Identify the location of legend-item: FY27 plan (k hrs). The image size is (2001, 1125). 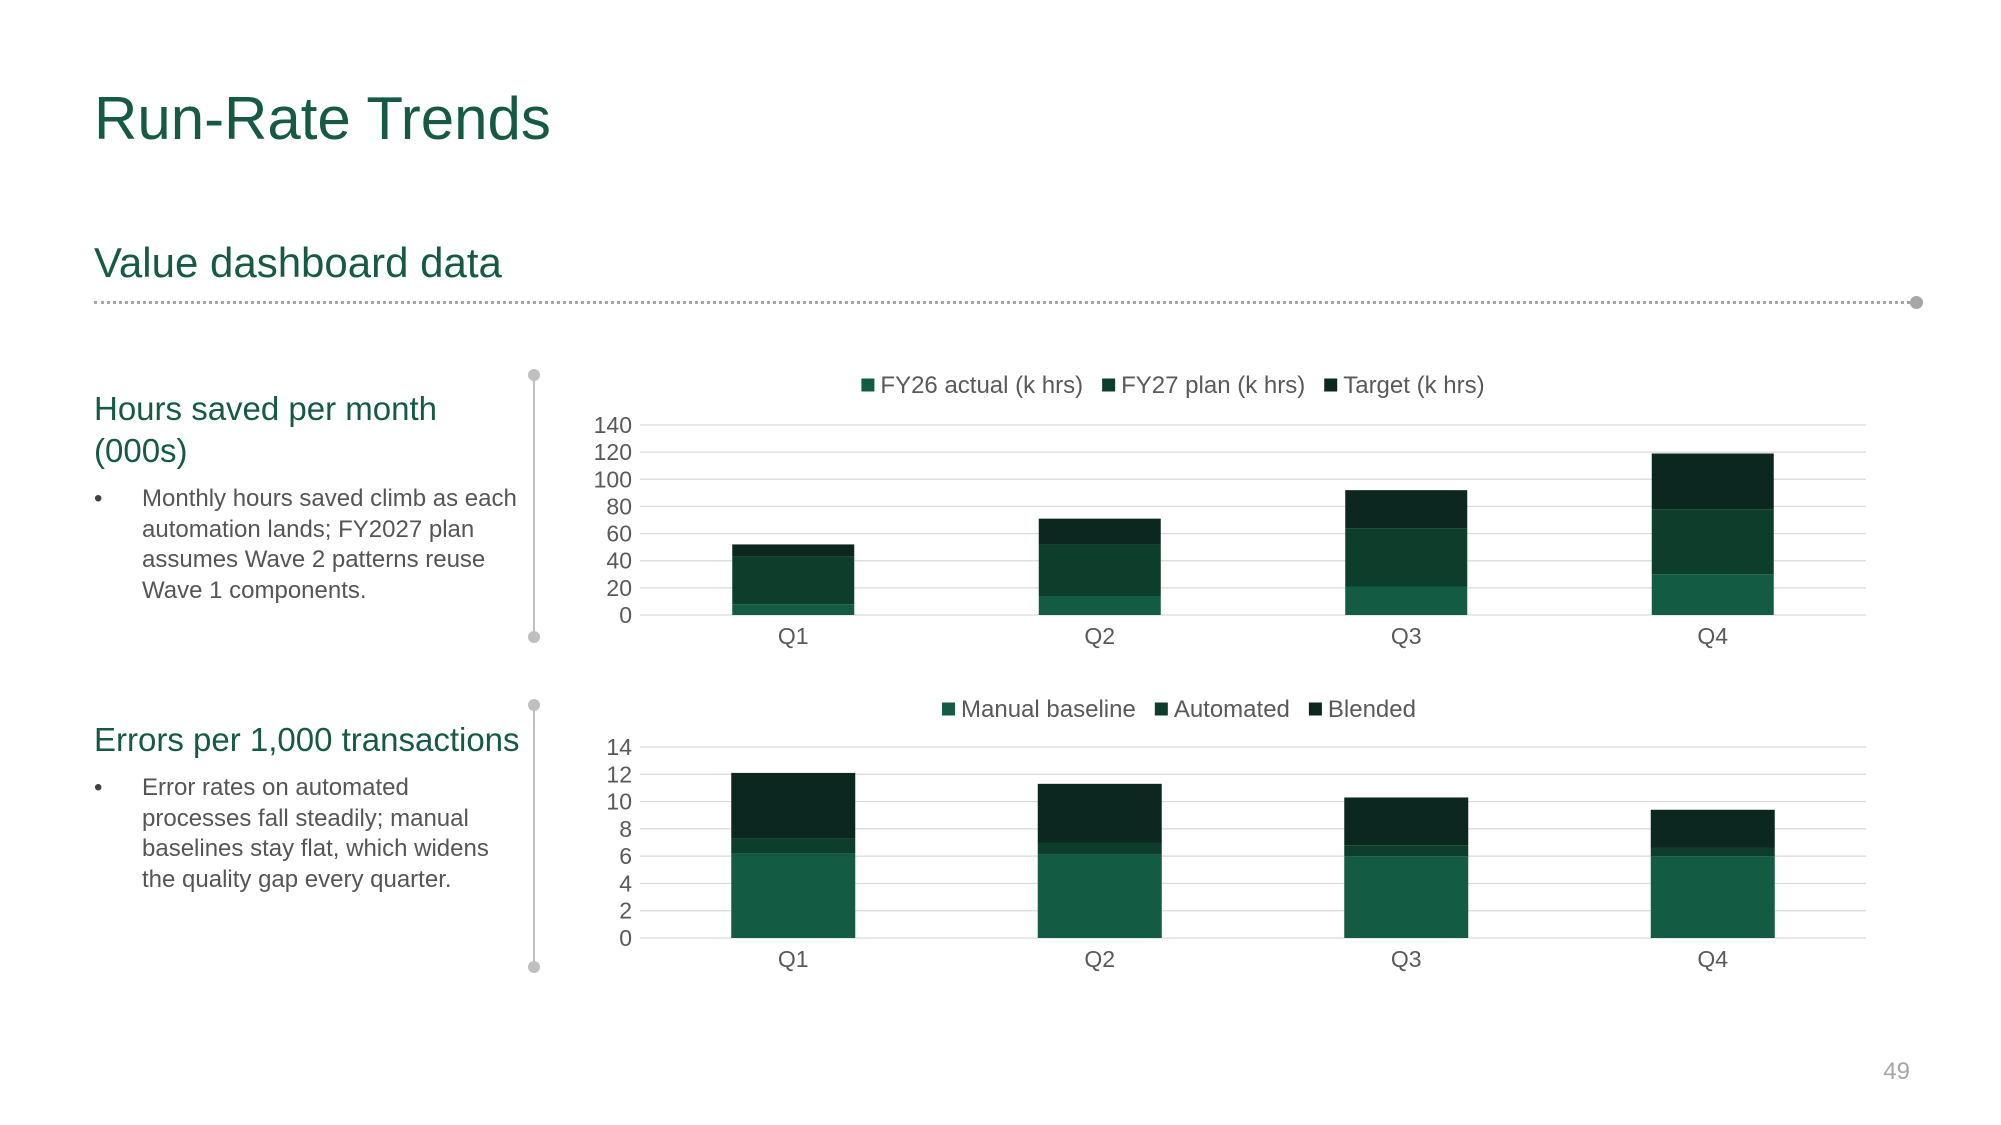
(1203, 385).